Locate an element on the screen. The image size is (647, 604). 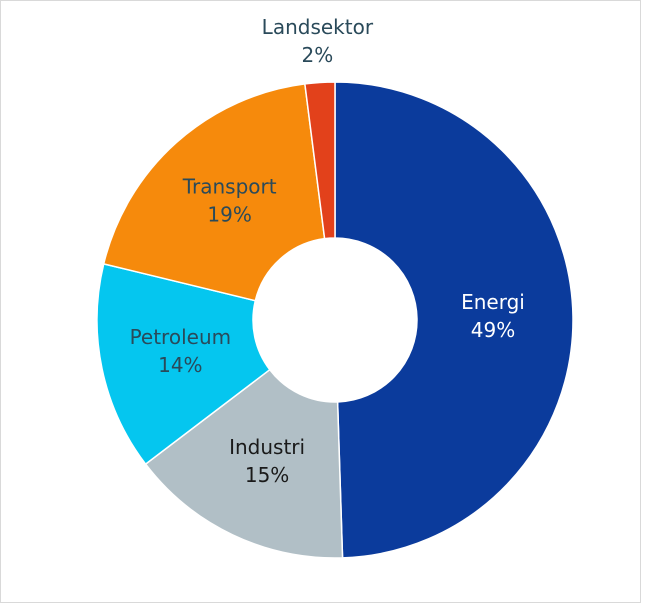
slice-label: Transport is located at coordinates (229, 187).